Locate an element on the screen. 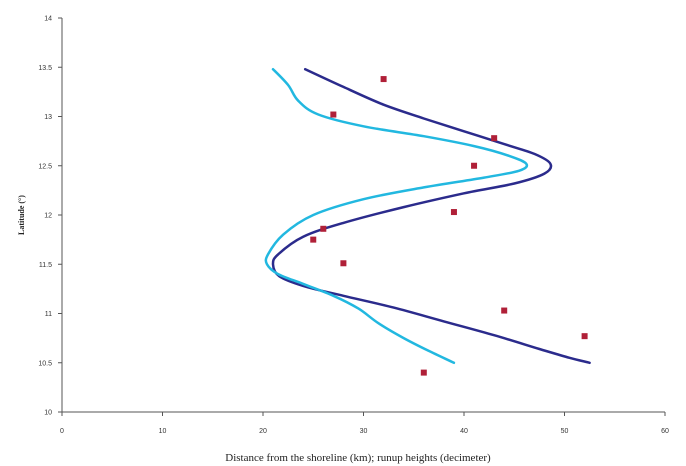 This screenshot has height=466, width=686. x-tick-label: 40 is located at coordinates (464, 431).